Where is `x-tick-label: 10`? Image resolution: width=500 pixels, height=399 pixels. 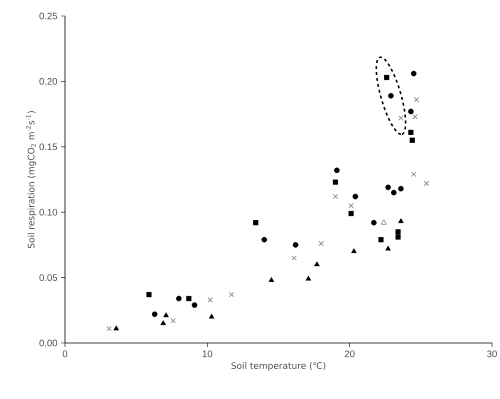
x-tick-label: 10 is located at coordinates (207, 354).